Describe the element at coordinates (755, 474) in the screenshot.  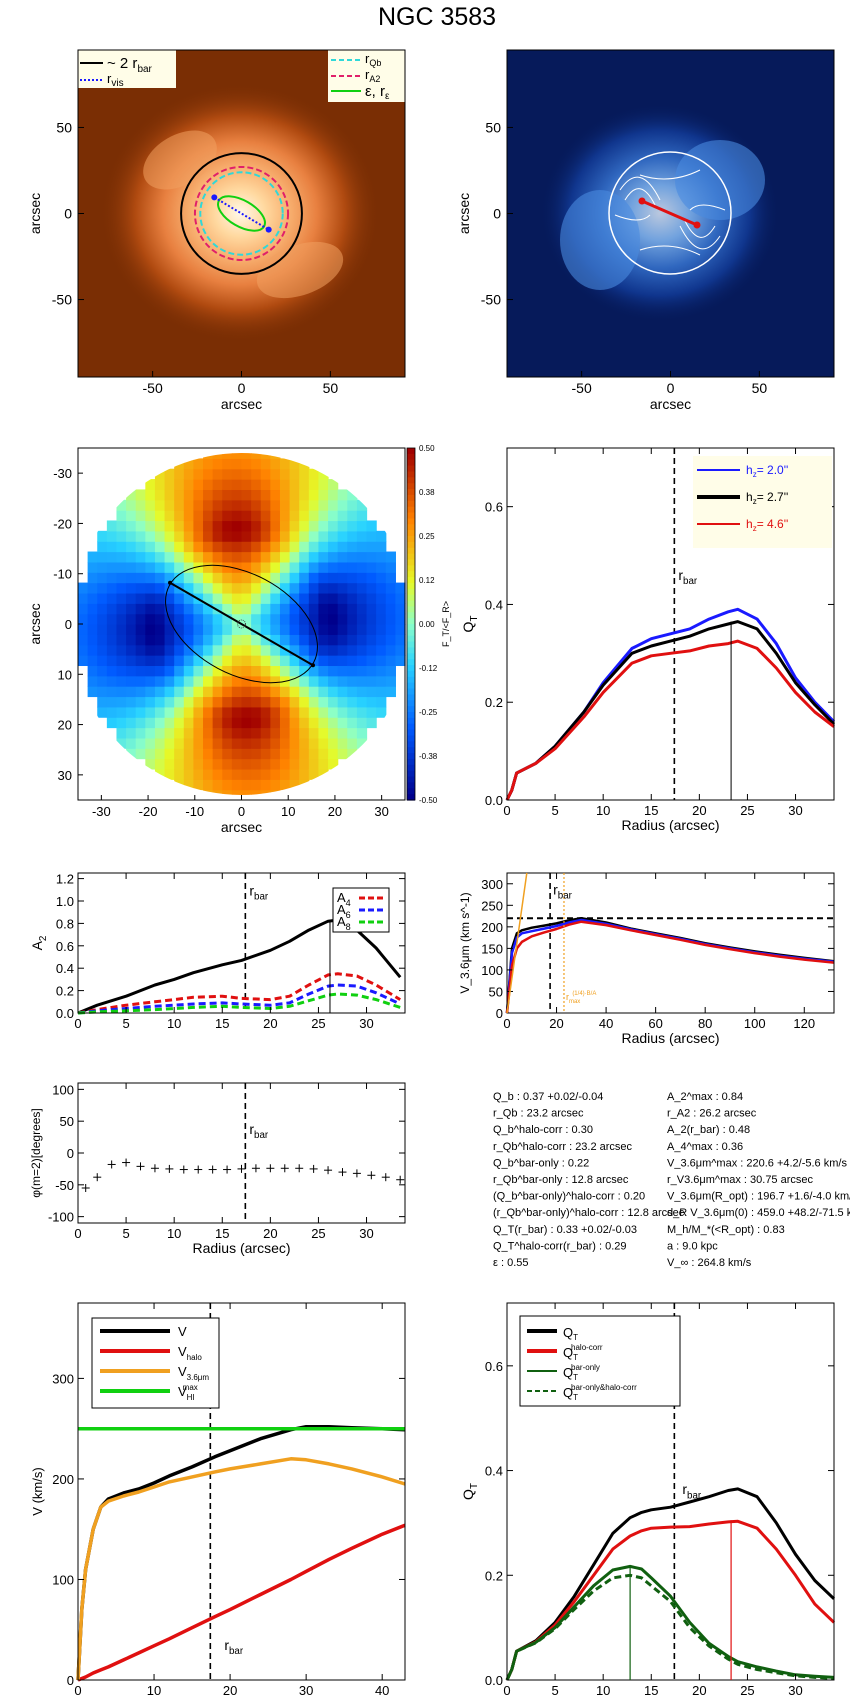
I see `legend-label-sub: z` at that location.